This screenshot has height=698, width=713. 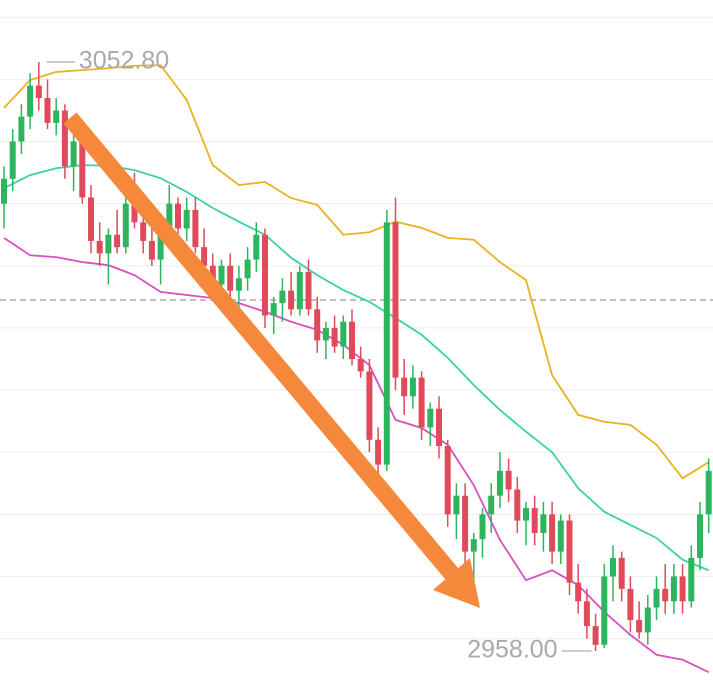 I want to click on arrow-head, so click(x=456, y=583).